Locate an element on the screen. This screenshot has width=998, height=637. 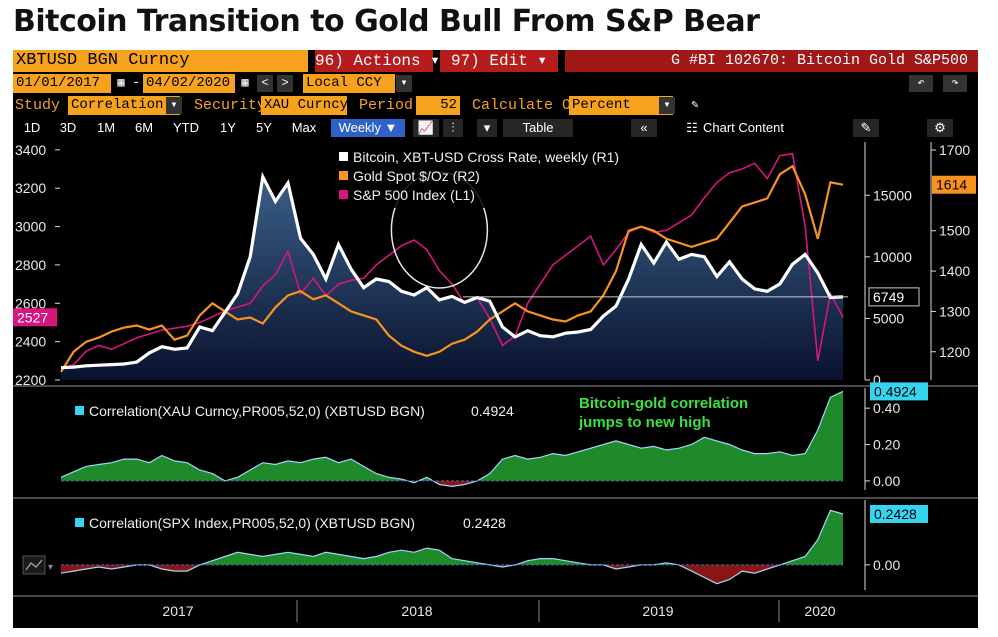
range-max: Max is located at coordinates (304, 127).